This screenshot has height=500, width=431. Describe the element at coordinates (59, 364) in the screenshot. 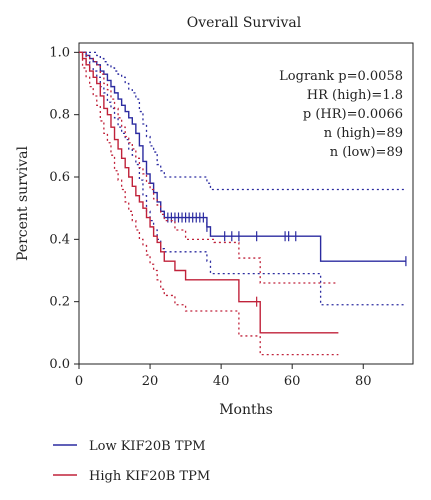

I see `y-tick-label: 0.0` at that location.